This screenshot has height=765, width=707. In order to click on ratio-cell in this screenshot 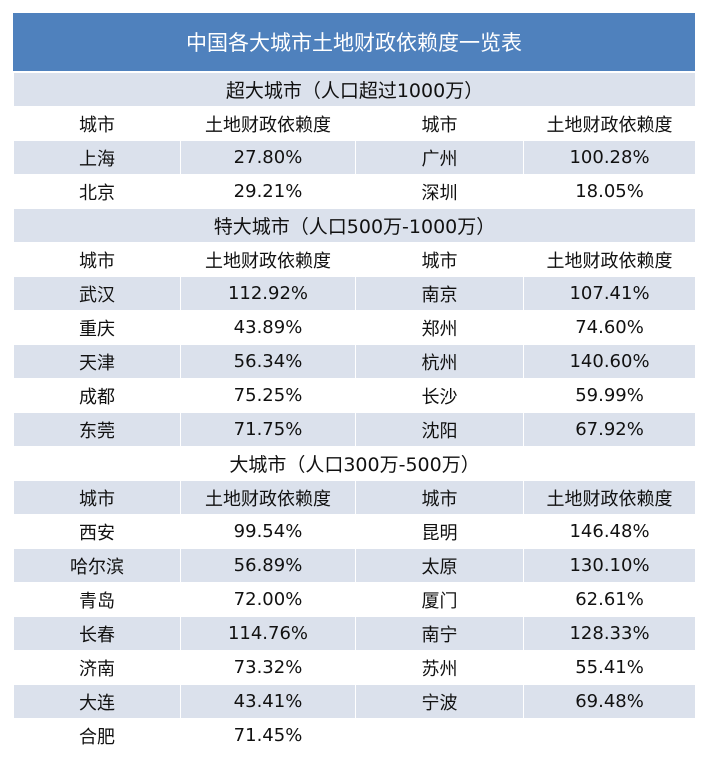, I will do `click(609, 735)`.